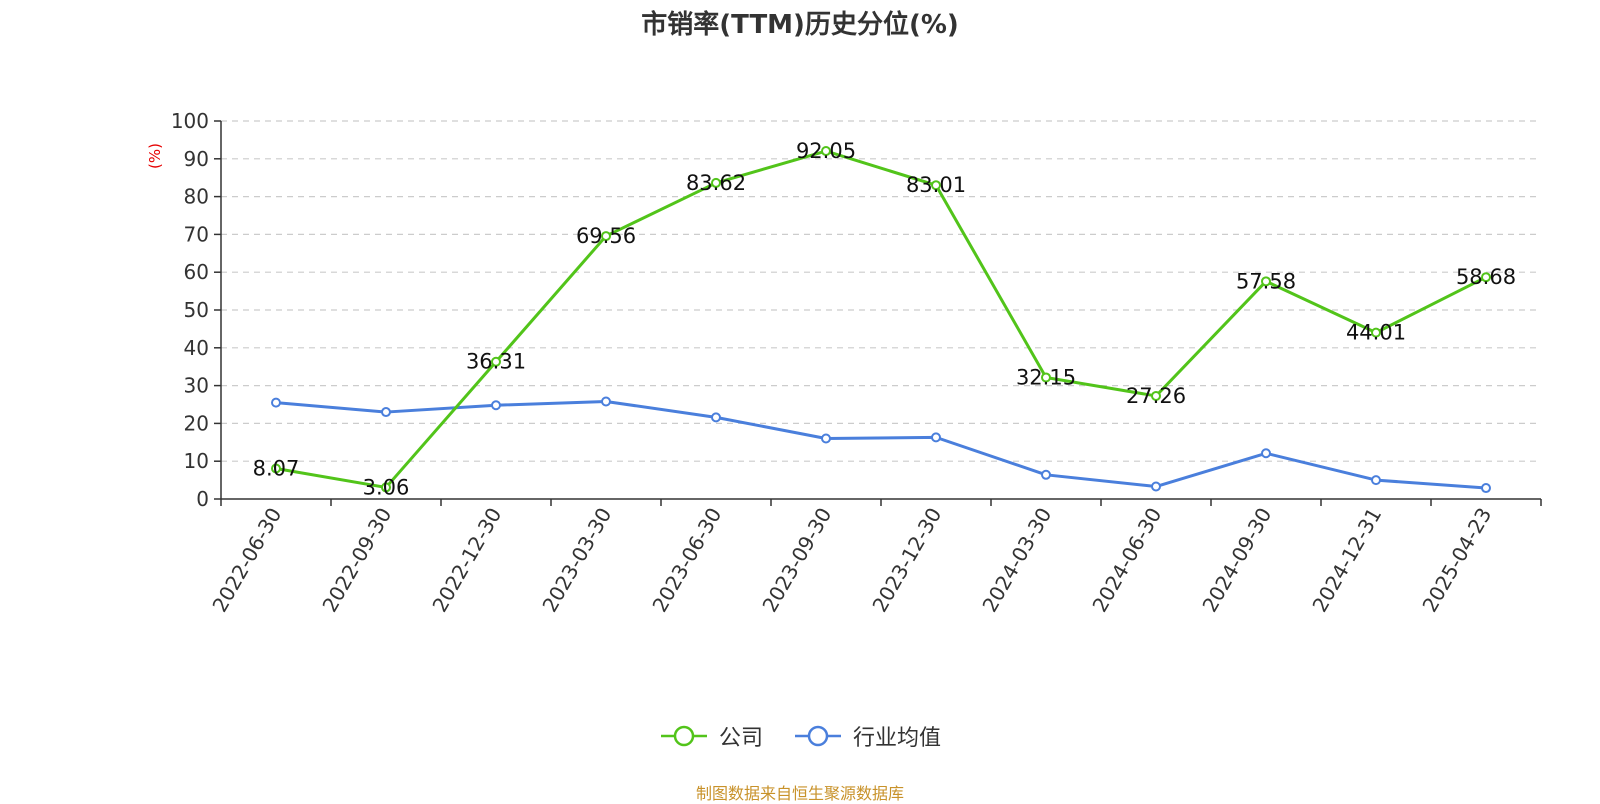  Describe the element at coordinates (196, 159) in the screenshot. I see `y-tick-label: 90` at that location.